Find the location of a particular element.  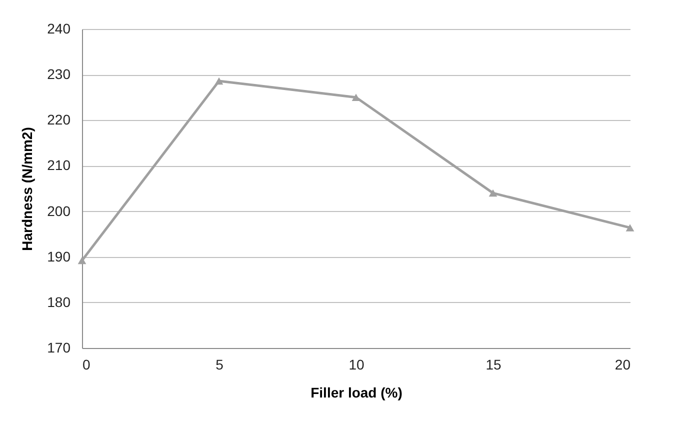

y-tick-label: 180 is located at coordinates (59, 302).